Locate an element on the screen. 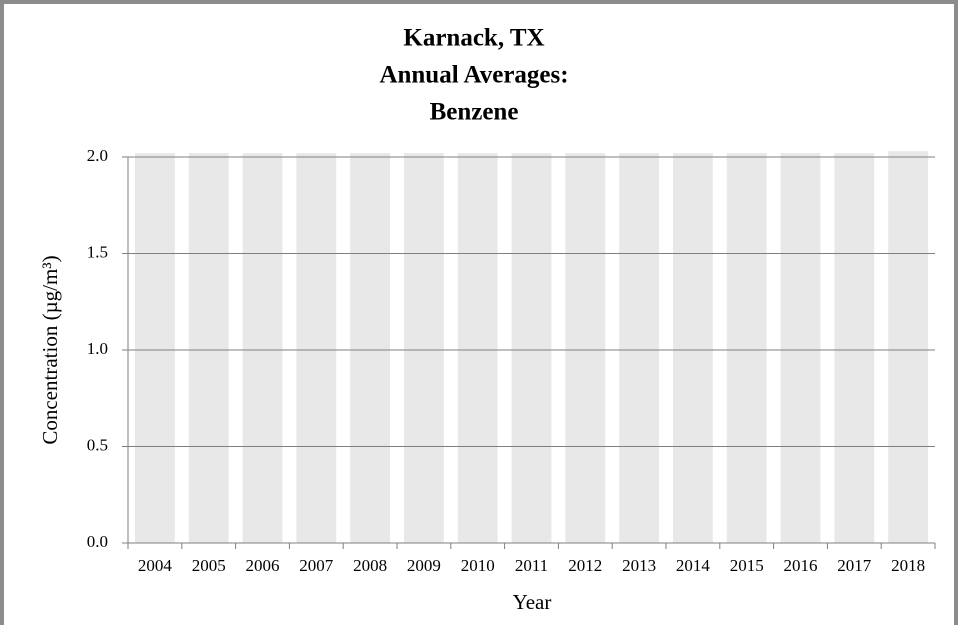 The height and width of the screenshot is (625, 958). x-tick-label: 2009 is located at coordinates (424, 565).